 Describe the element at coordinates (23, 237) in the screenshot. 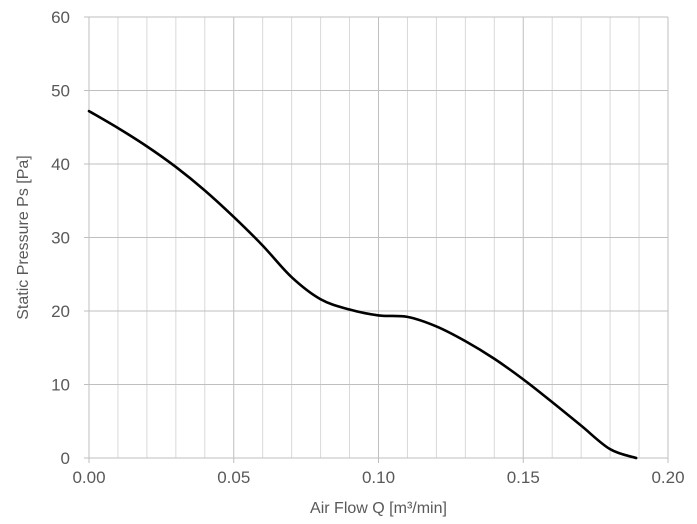

I see `y-axis-title: Static Pressure Ps [Pa]` at that location.